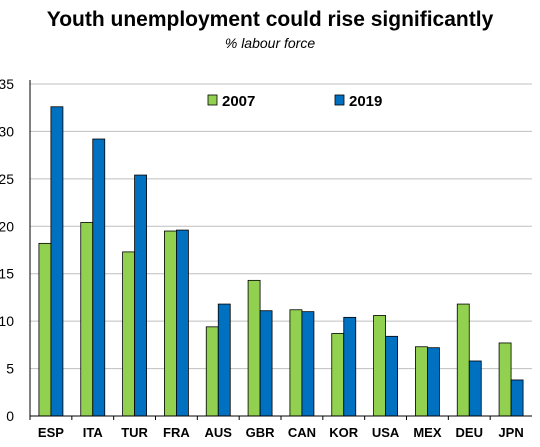 Image resolution: width=540 pixels, height=447 pixels. I want to click on bar-2007-fra, so click(170, 323).